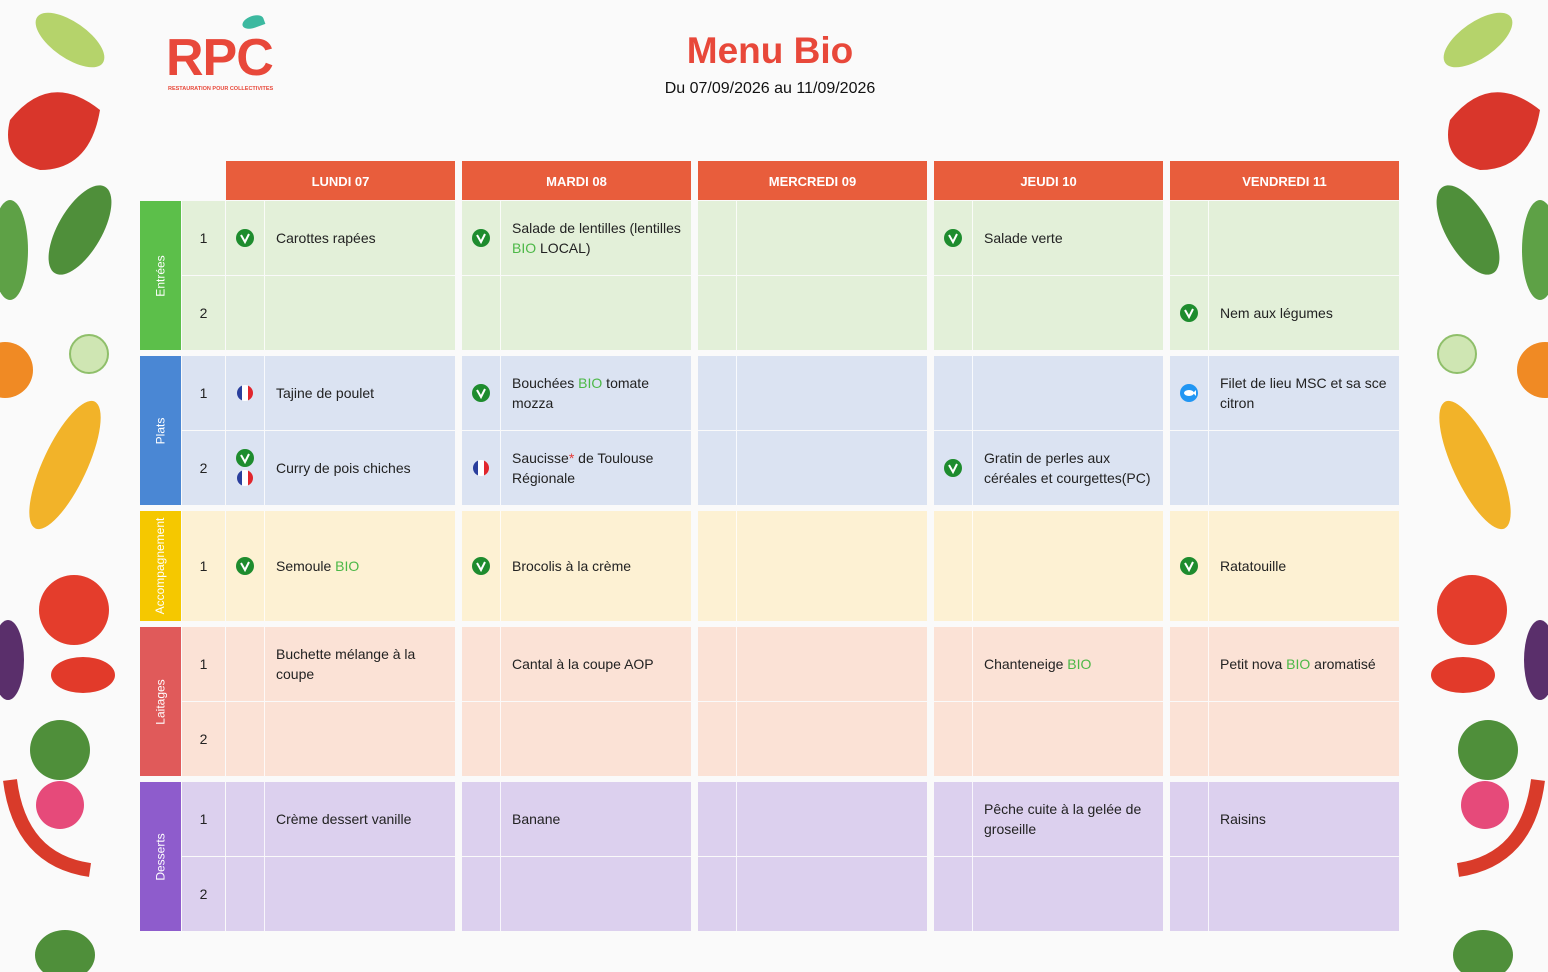 The height and width of the screenshot is (972, 1548). What do you see at coordinates (326, 238) in the screenshot?
I see `dish: Carottes rapées` at bounding box center [326, 238].